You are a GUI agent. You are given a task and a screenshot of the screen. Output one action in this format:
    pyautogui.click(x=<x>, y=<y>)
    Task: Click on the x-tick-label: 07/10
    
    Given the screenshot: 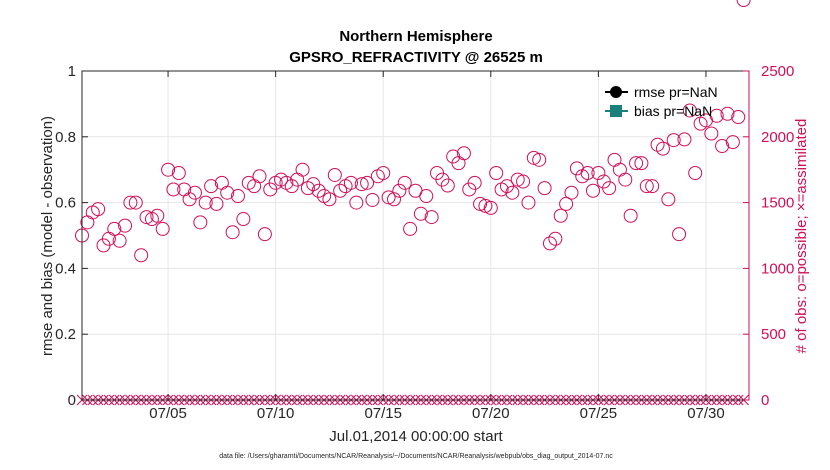 What is the action you would take?
    pyautogui.click(x=276, y=413)
    